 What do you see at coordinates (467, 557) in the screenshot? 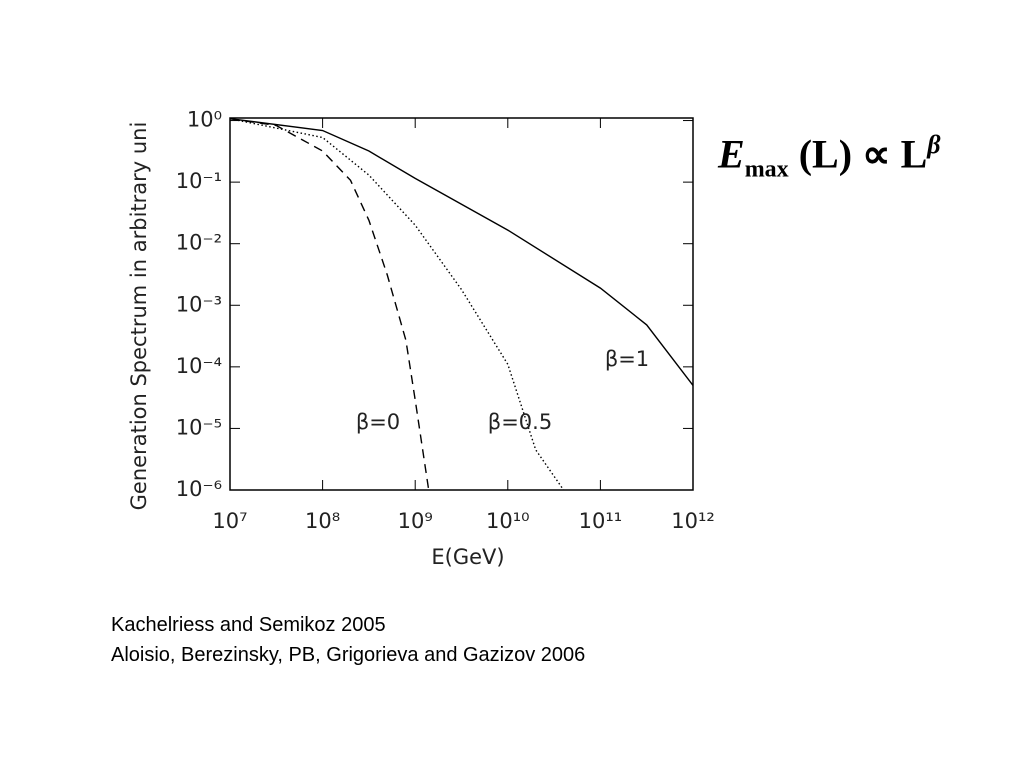
I see `x-axis-label: E(GeV)` at bounding box center [467, 557].